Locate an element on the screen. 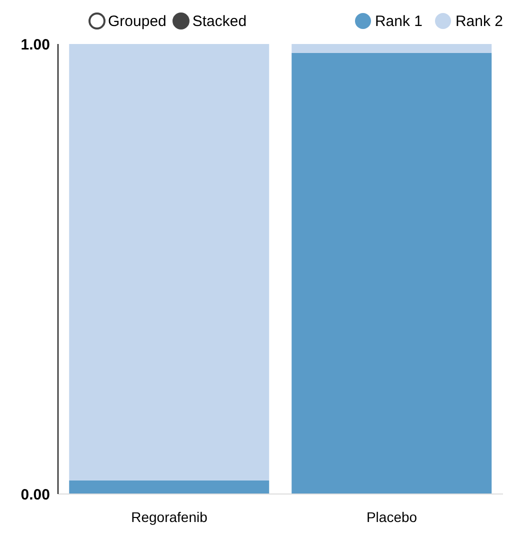 This screenshot has height=559, width=511. y-tick-label: 1.00 is located at coordinates (35, 45).